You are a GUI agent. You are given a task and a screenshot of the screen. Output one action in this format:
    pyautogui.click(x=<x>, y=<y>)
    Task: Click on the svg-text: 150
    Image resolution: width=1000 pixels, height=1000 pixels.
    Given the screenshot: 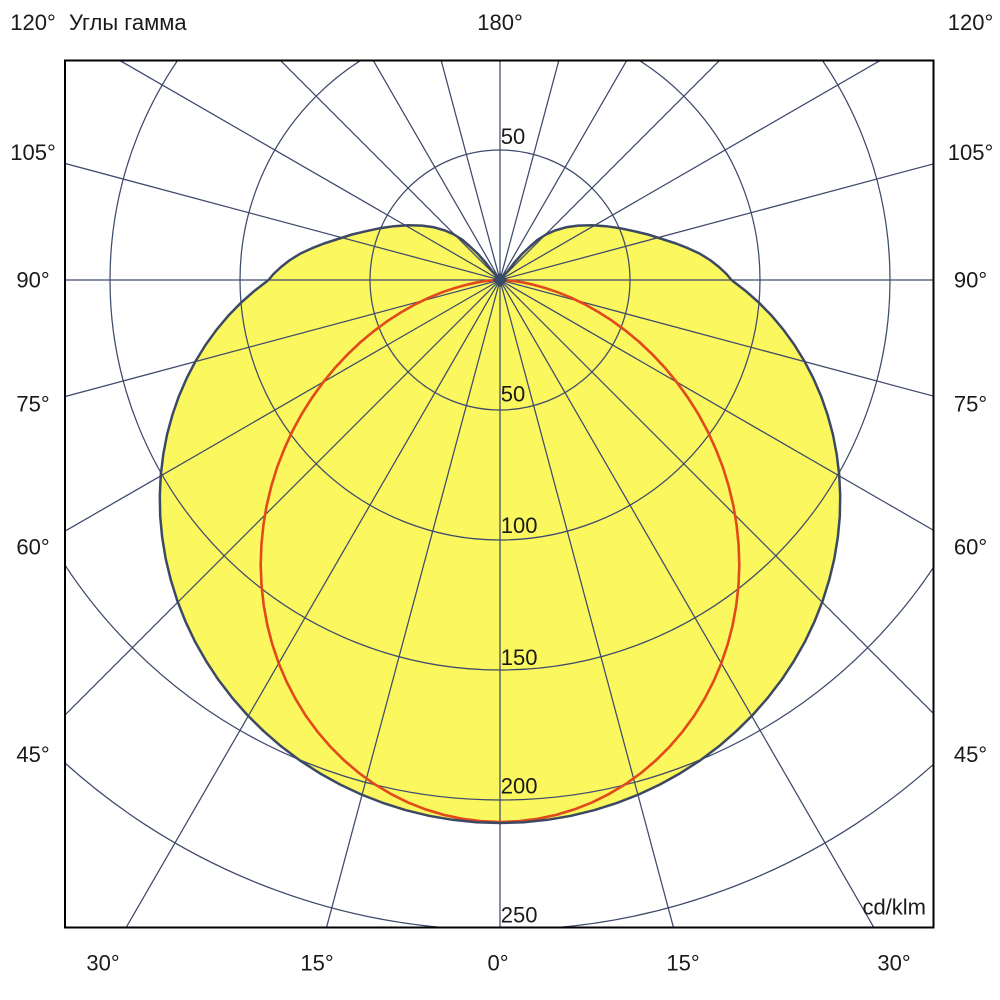 What is the action you would take?
    pyautogui.click(x=519, y=657)
    